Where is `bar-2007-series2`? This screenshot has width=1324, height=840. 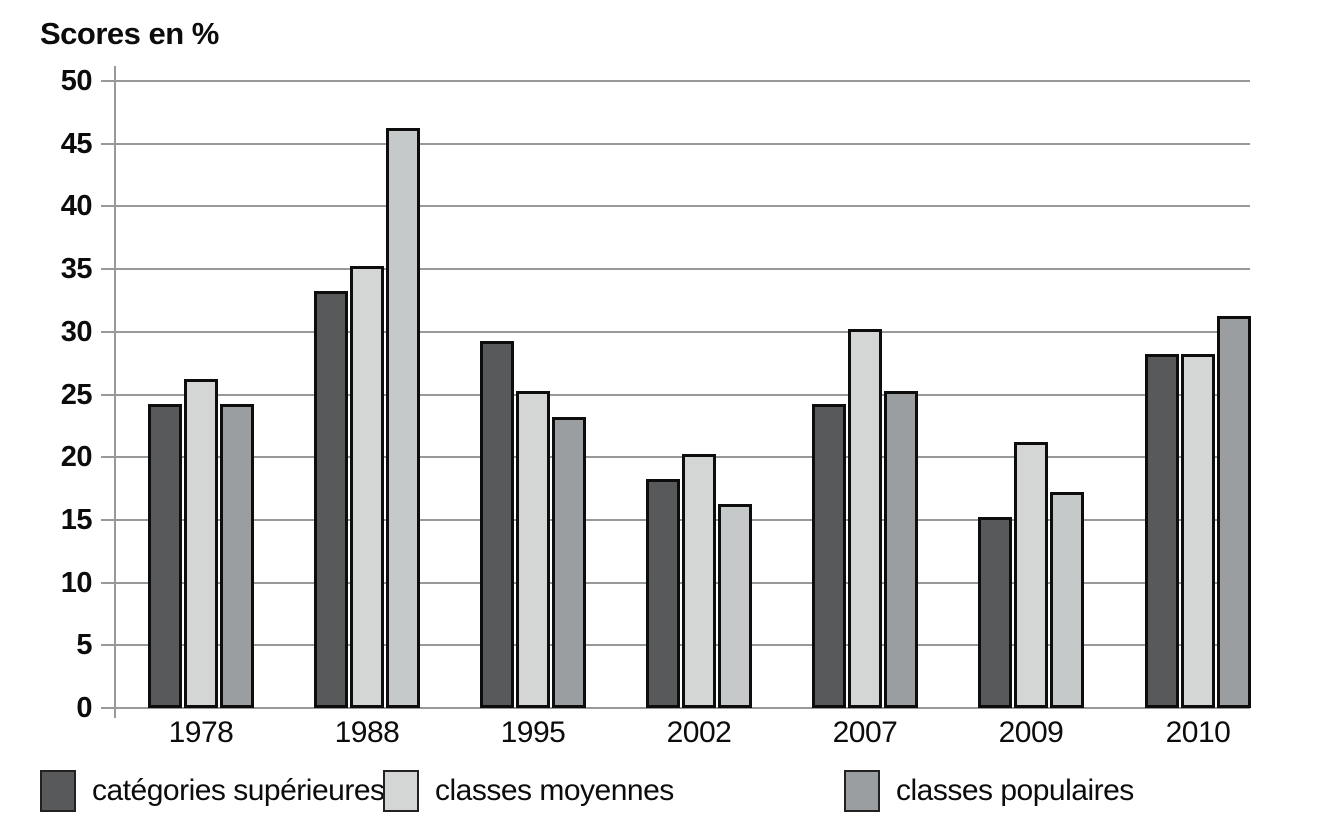
bar-2007-series2 is located at coordinates (865, 518).